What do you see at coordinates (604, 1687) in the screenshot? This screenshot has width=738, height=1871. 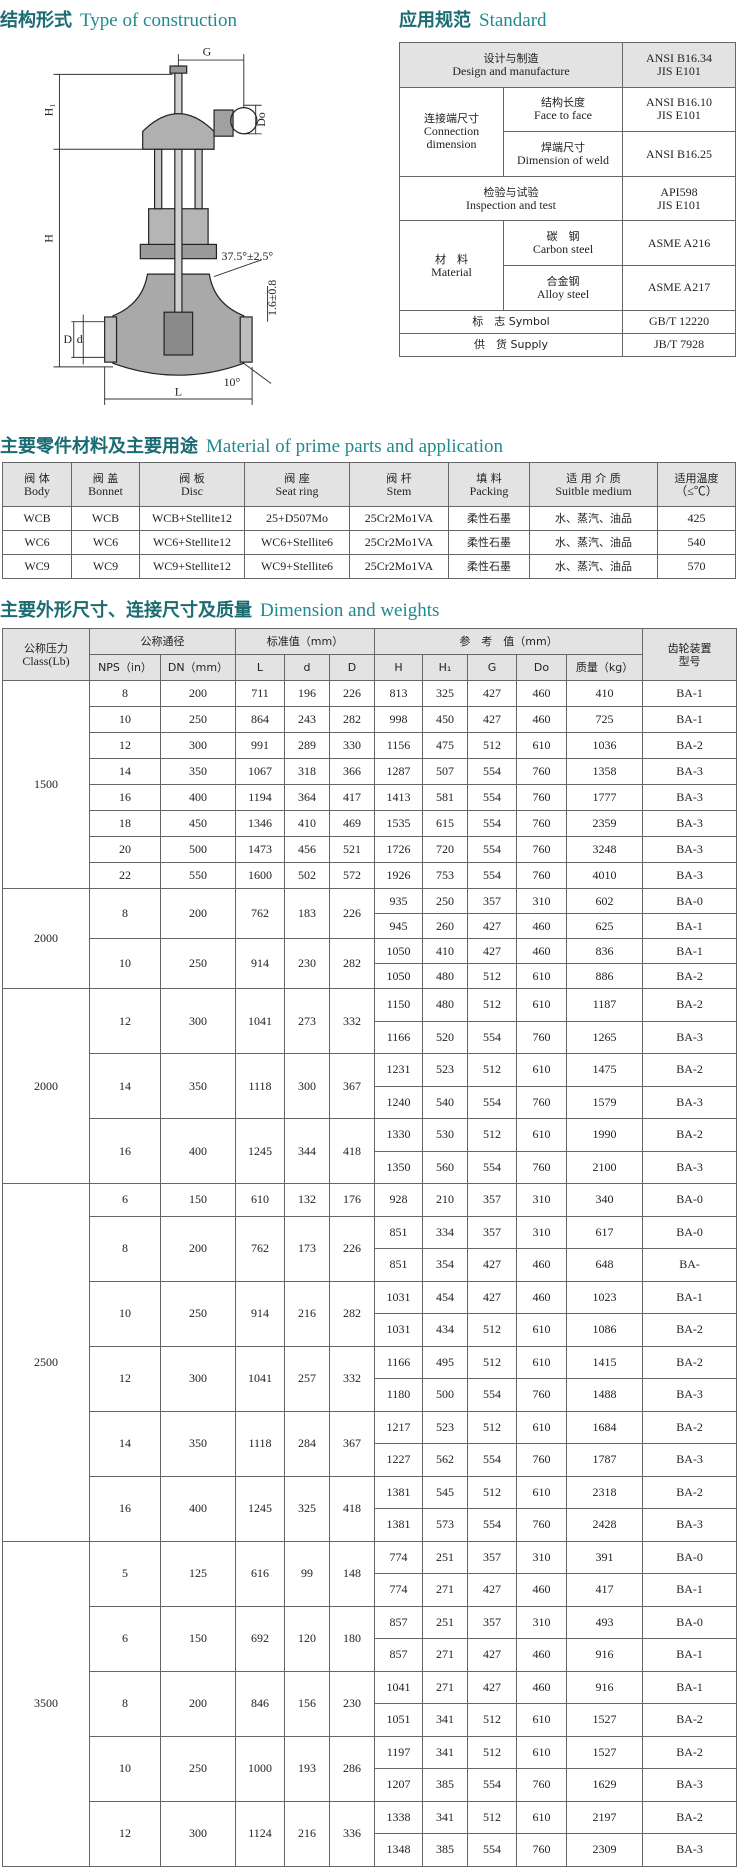 I see `cell: 916` at bounding box center [604, 1687].